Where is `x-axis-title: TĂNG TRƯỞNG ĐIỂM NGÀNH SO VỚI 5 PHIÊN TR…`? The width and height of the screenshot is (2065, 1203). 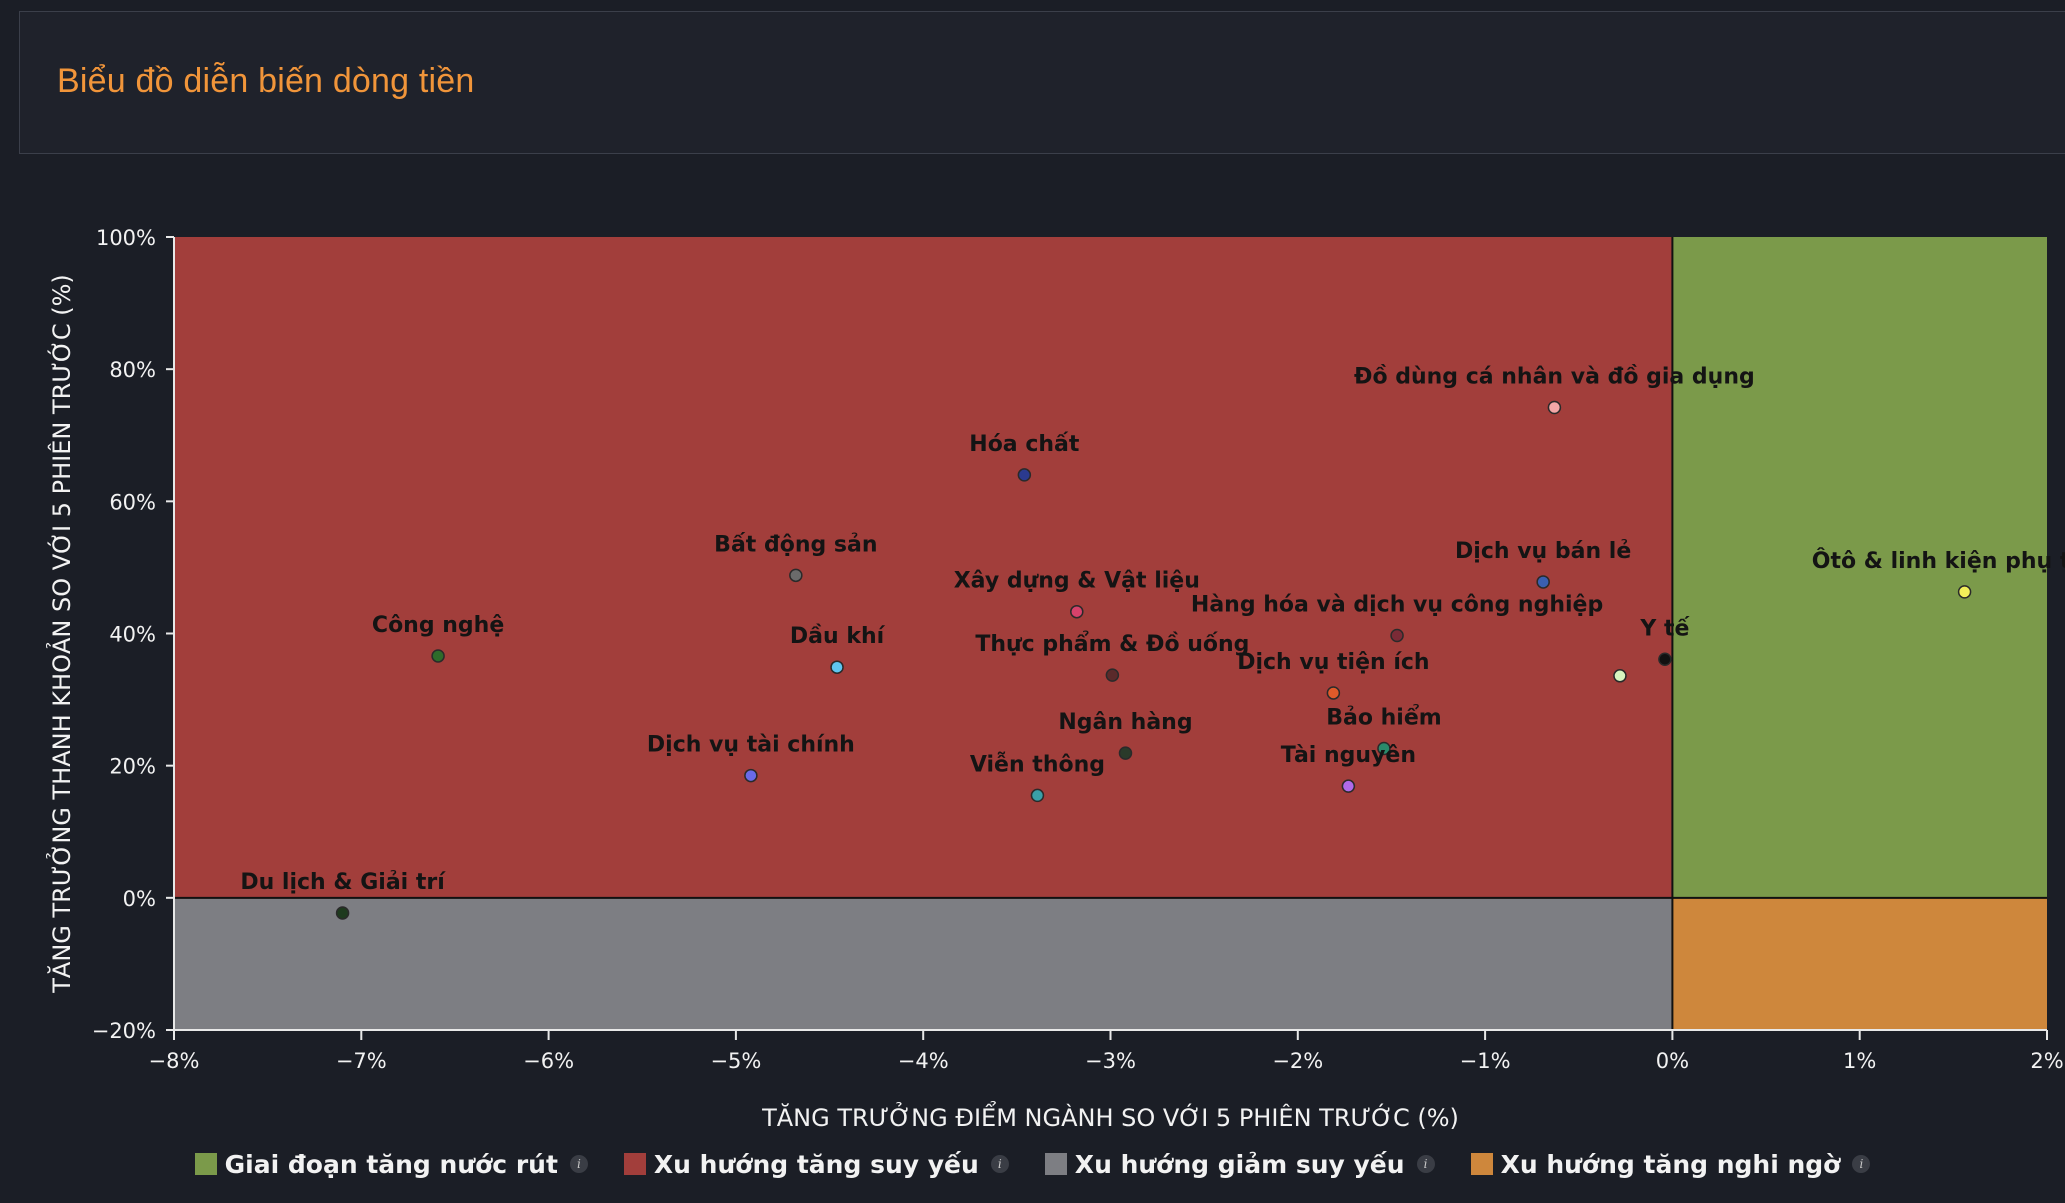 x-axis-title: TĂNG TRƯỞNG ĐIỂM NGÀNH SO VỚI 5 PHIÊN TR… is located at coordinates (1110, 1116).